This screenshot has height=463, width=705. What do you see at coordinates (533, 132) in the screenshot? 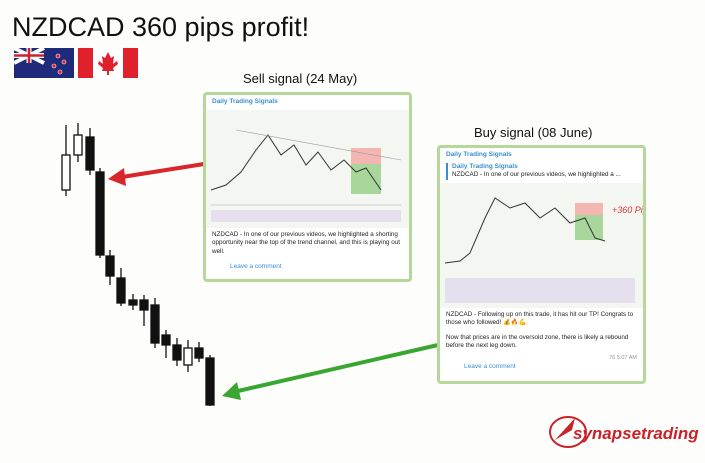
I see `buy-label: Buy signal (08 June)` at bounding box center [533, 132].